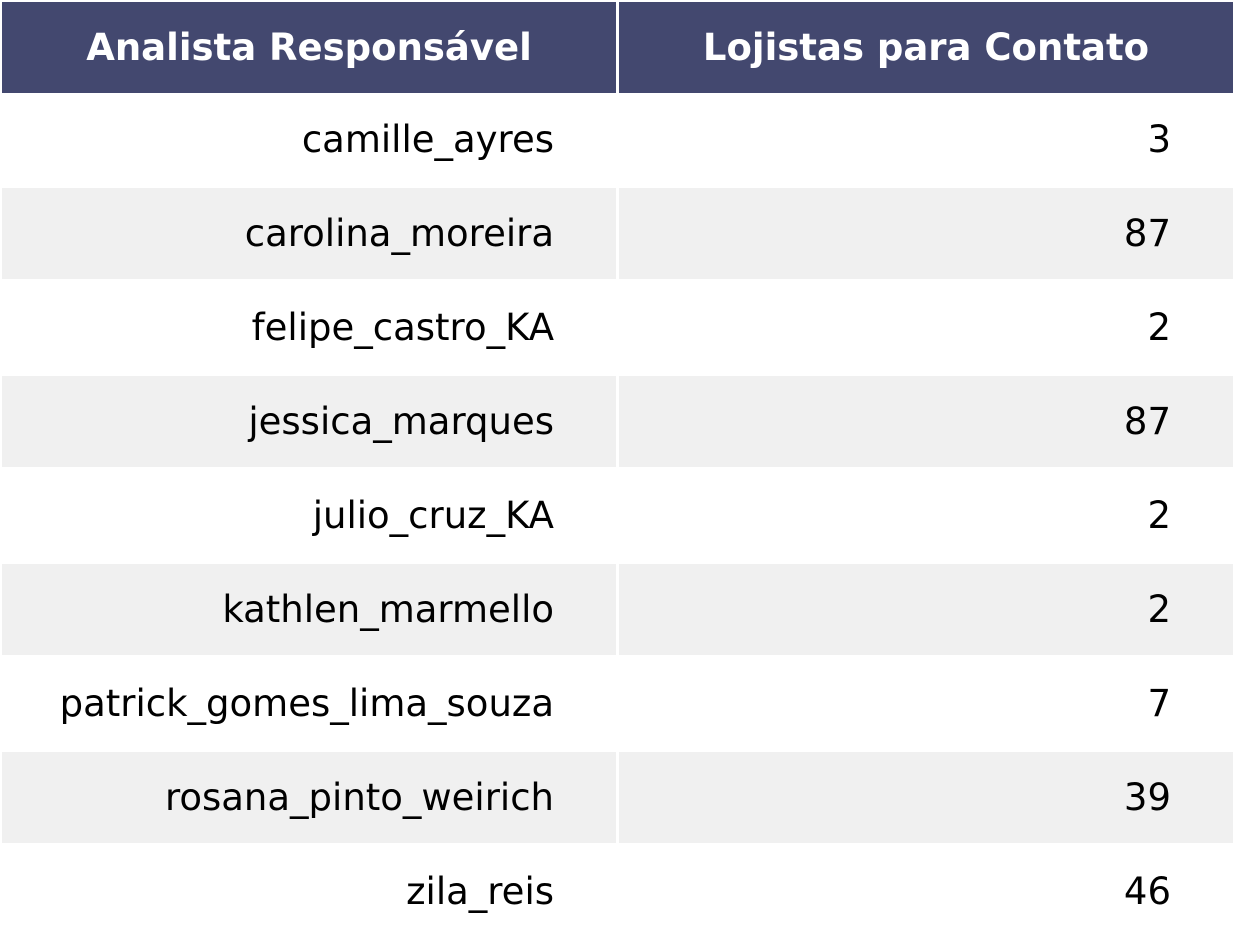  What do you see at coordinates (926, 47) in the screenshot?
I see `column-header-lojistas: Lojistas para Contato` at bounding box center [926, 47].